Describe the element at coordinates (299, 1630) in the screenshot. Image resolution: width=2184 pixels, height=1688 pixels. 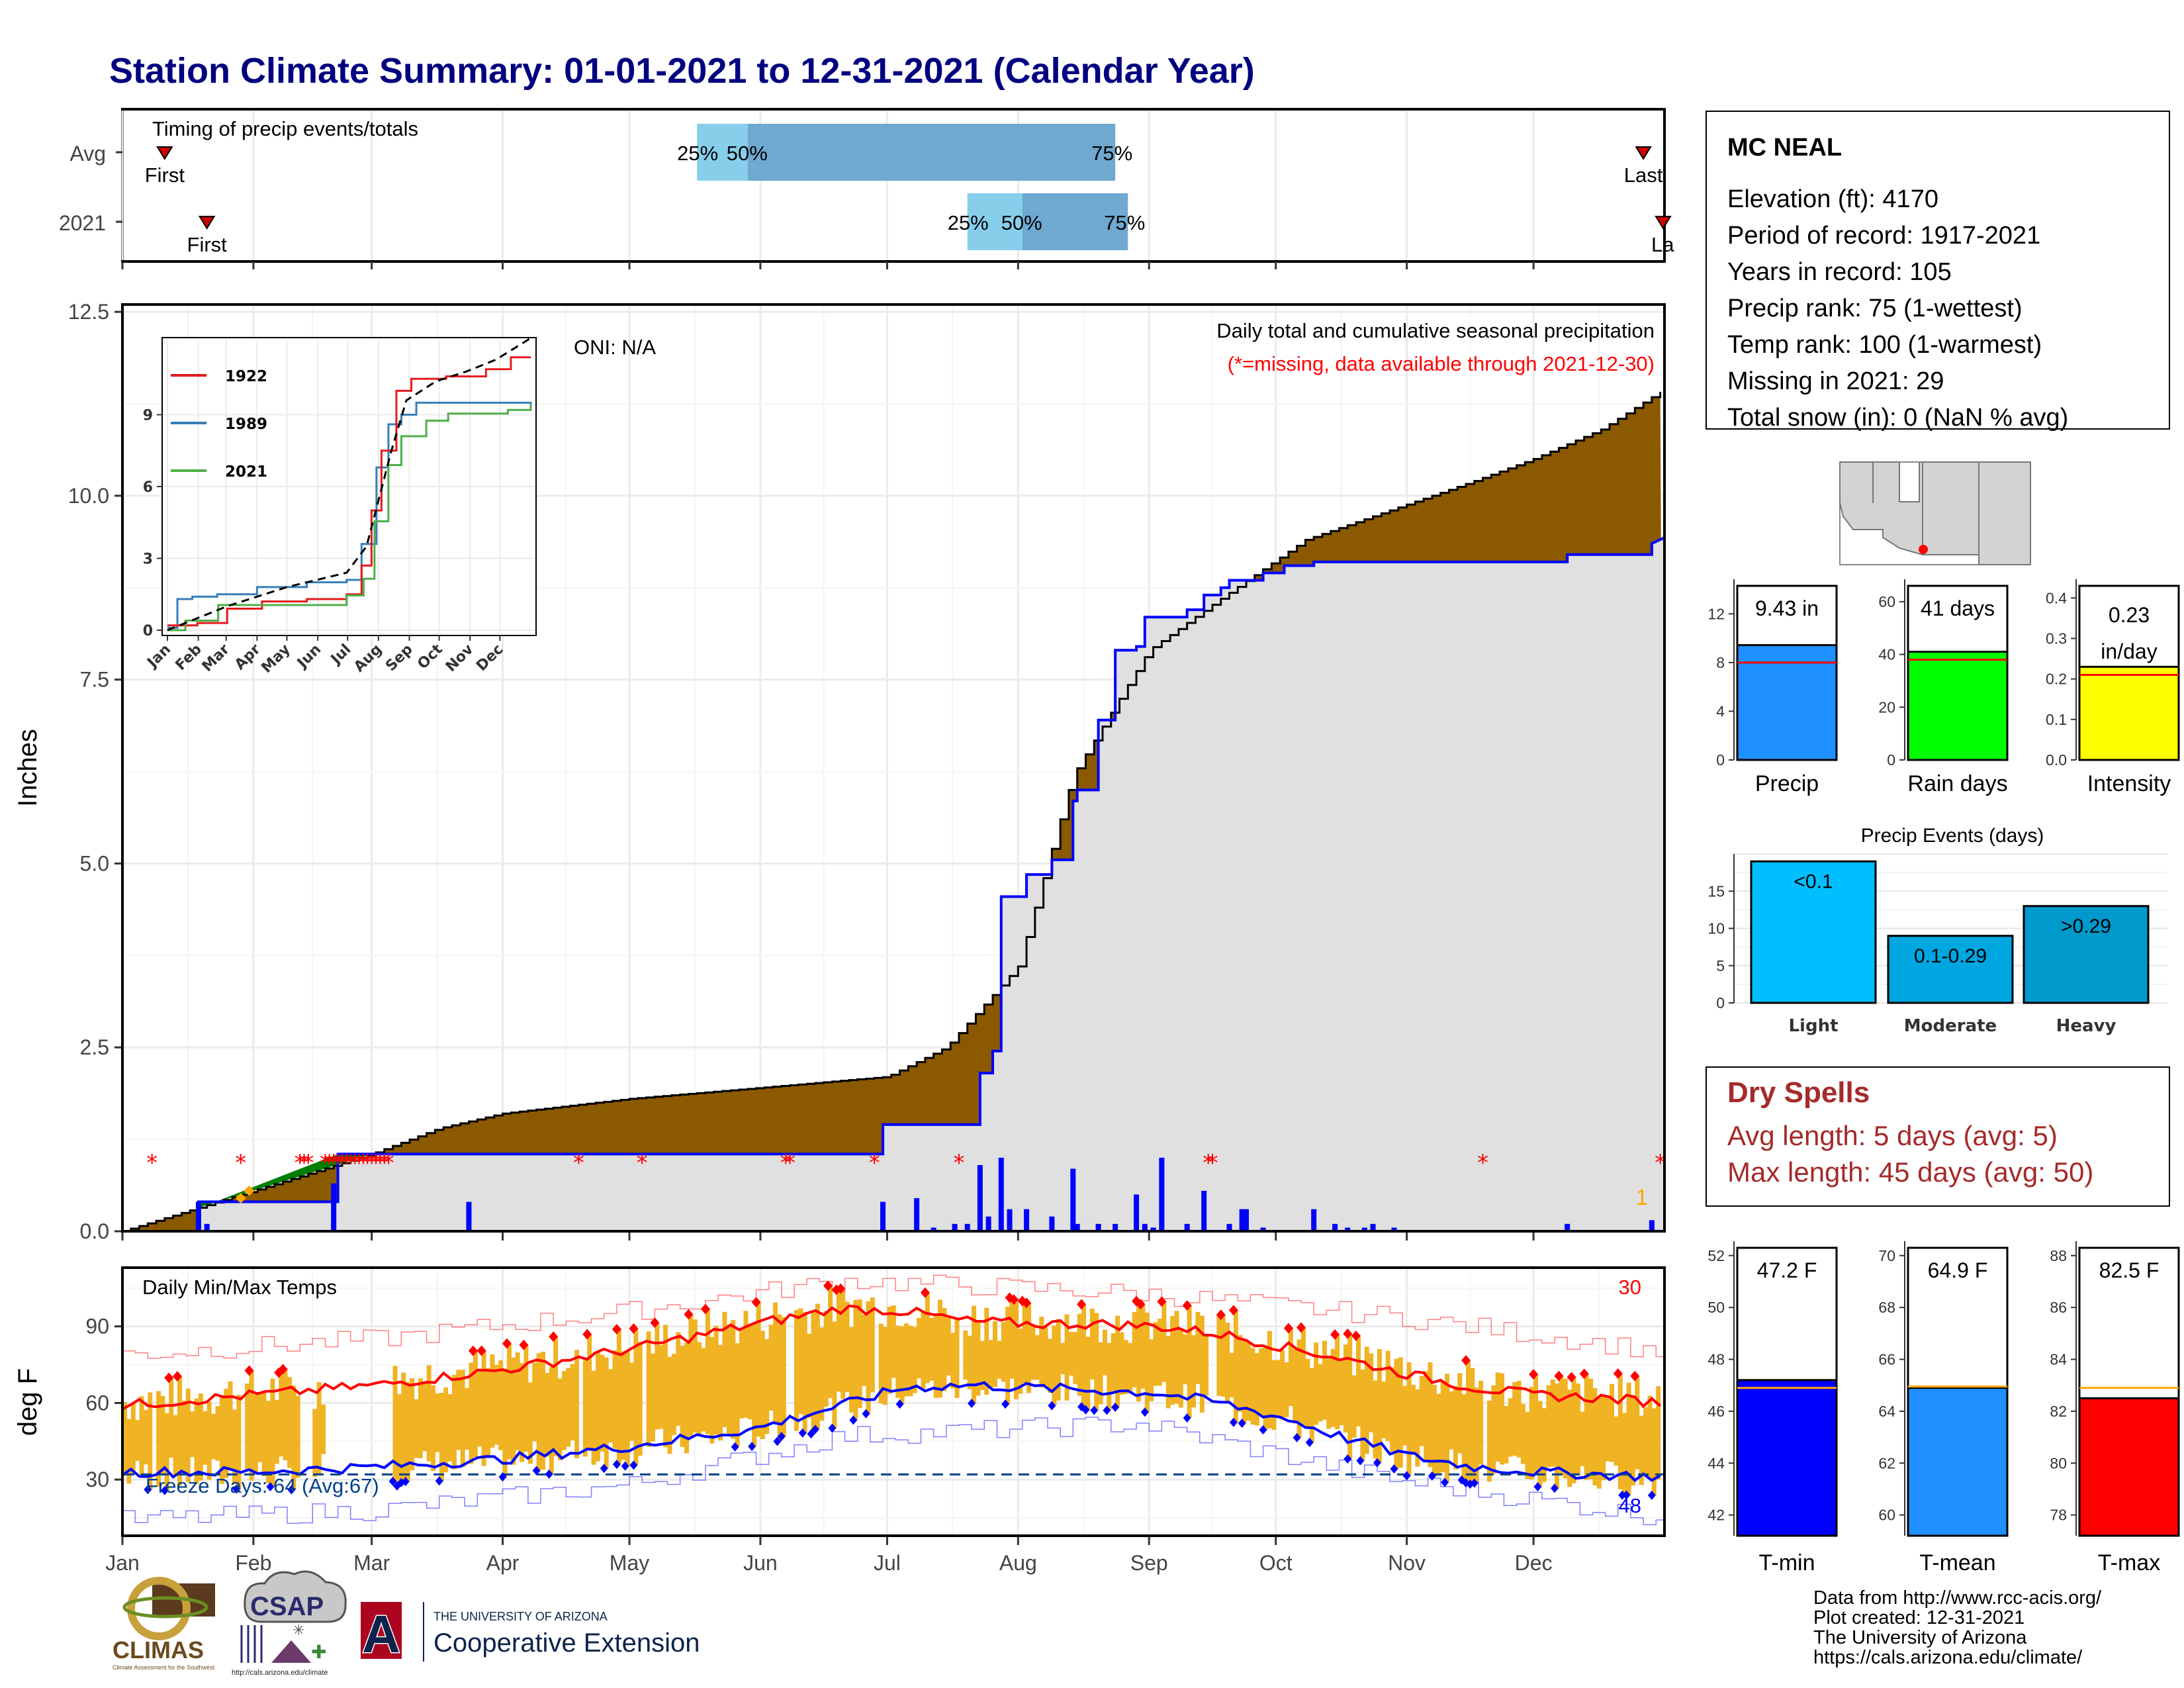
I see `csap-snow-icon: ✳` at that location.